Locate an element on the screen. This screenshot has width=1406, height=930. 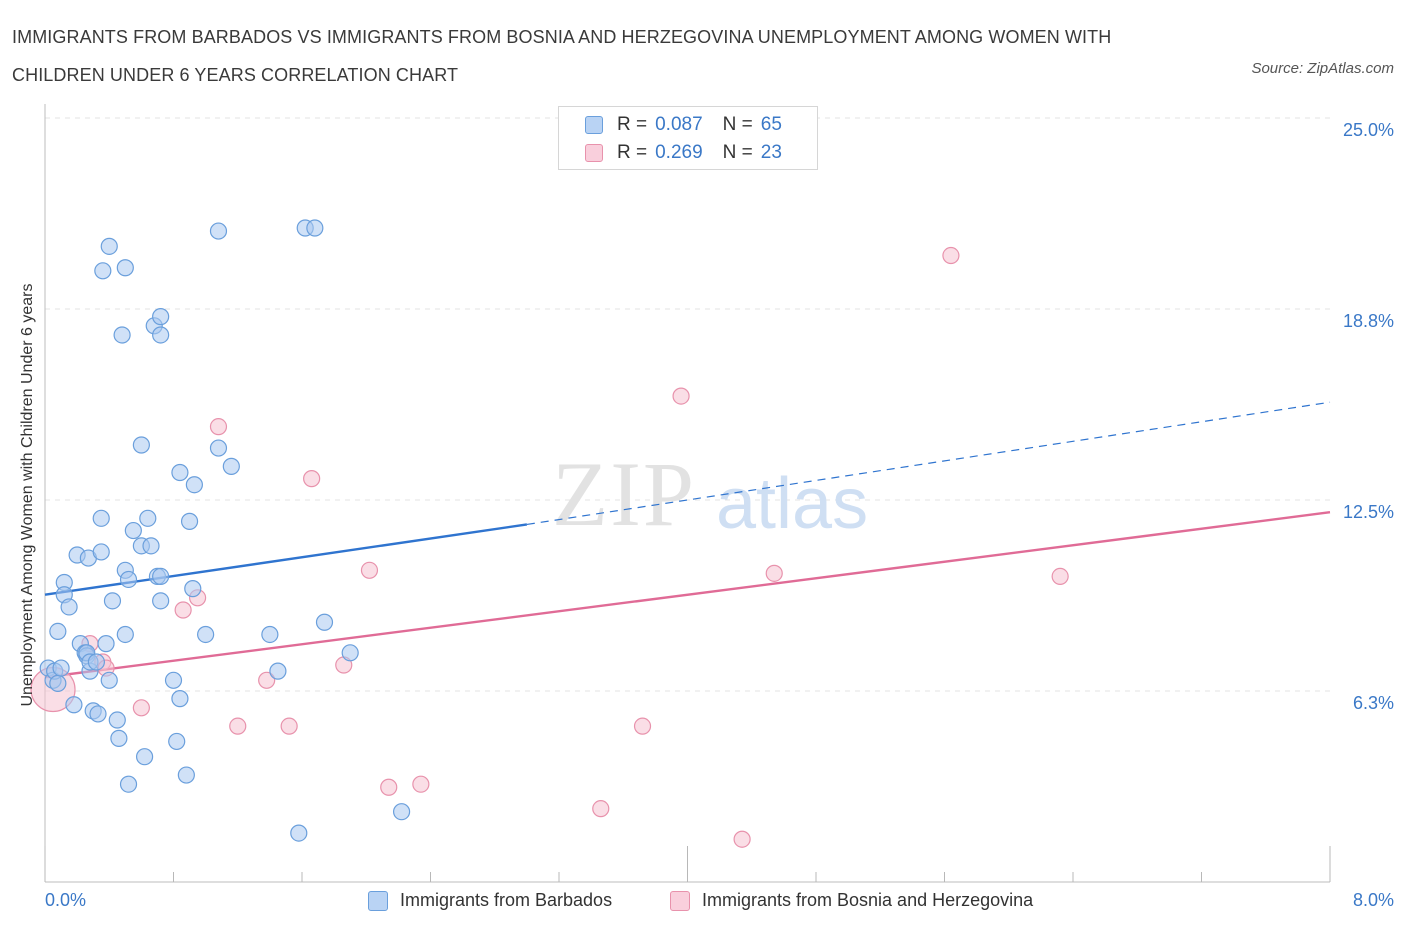
legend-r-value-bosnia: 0.269 is located at coordinates (679, 152).